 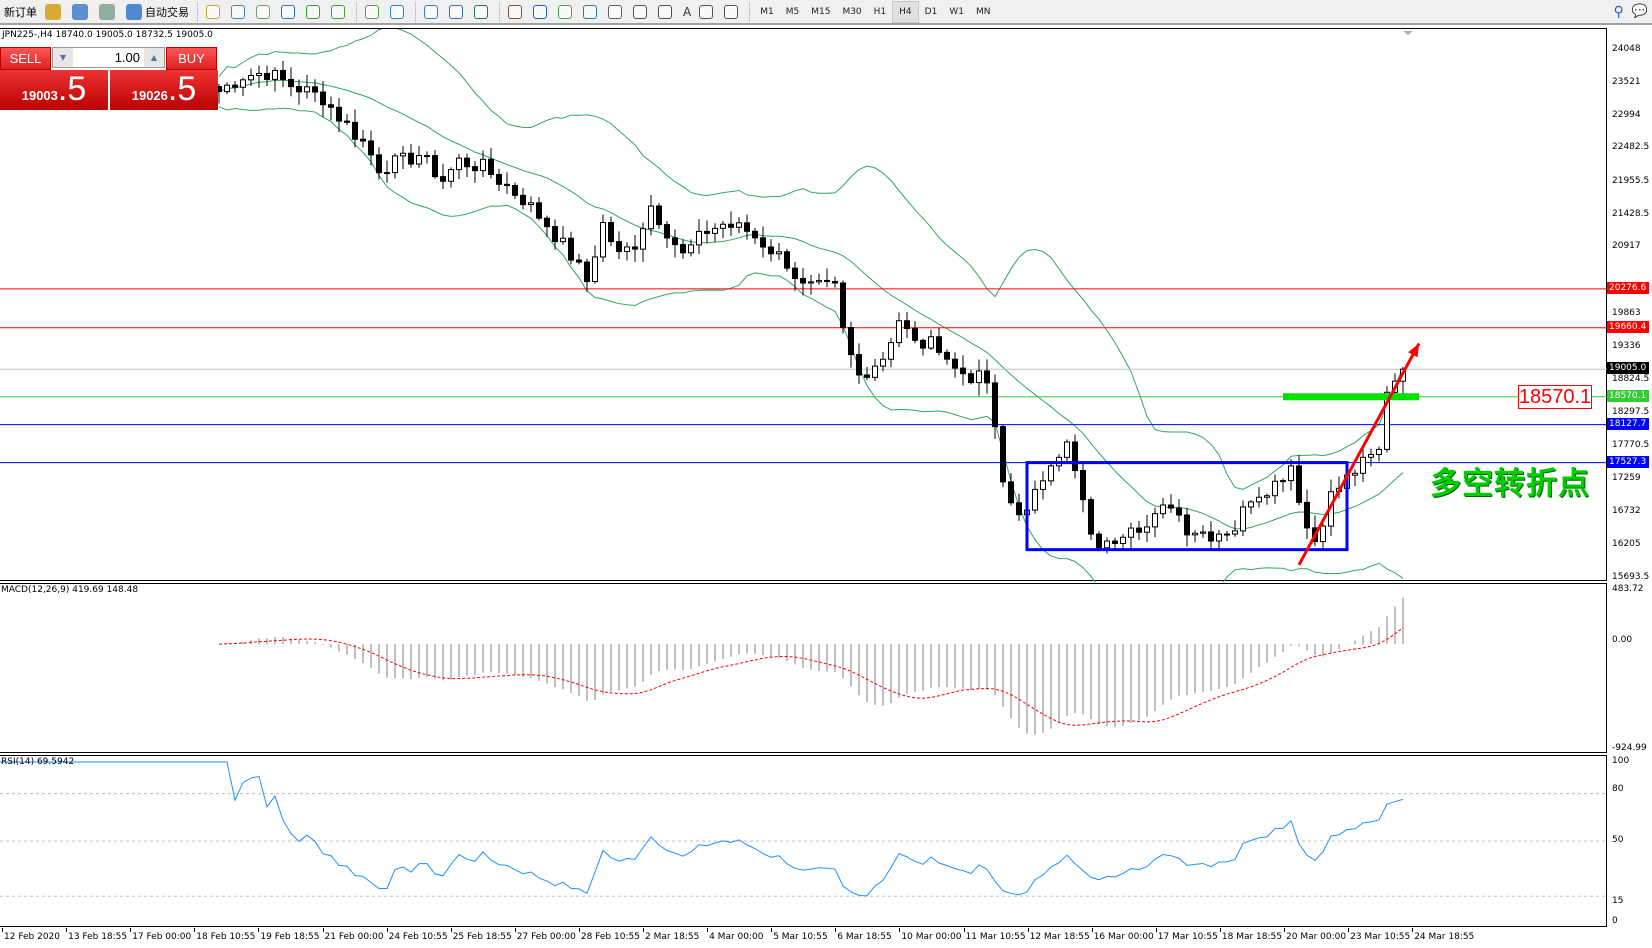 What do you see at coordinates (821, 11) in the screenshot?
I see `timeframe-m15: M15` at bounding box center [821, 11].